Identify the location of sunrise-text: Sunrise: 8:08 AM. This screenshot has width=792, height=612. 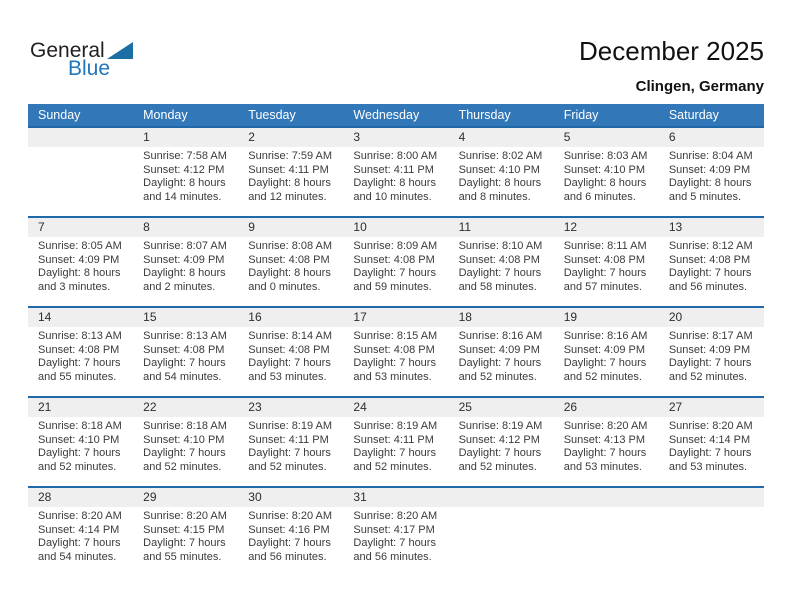
(290, 246).